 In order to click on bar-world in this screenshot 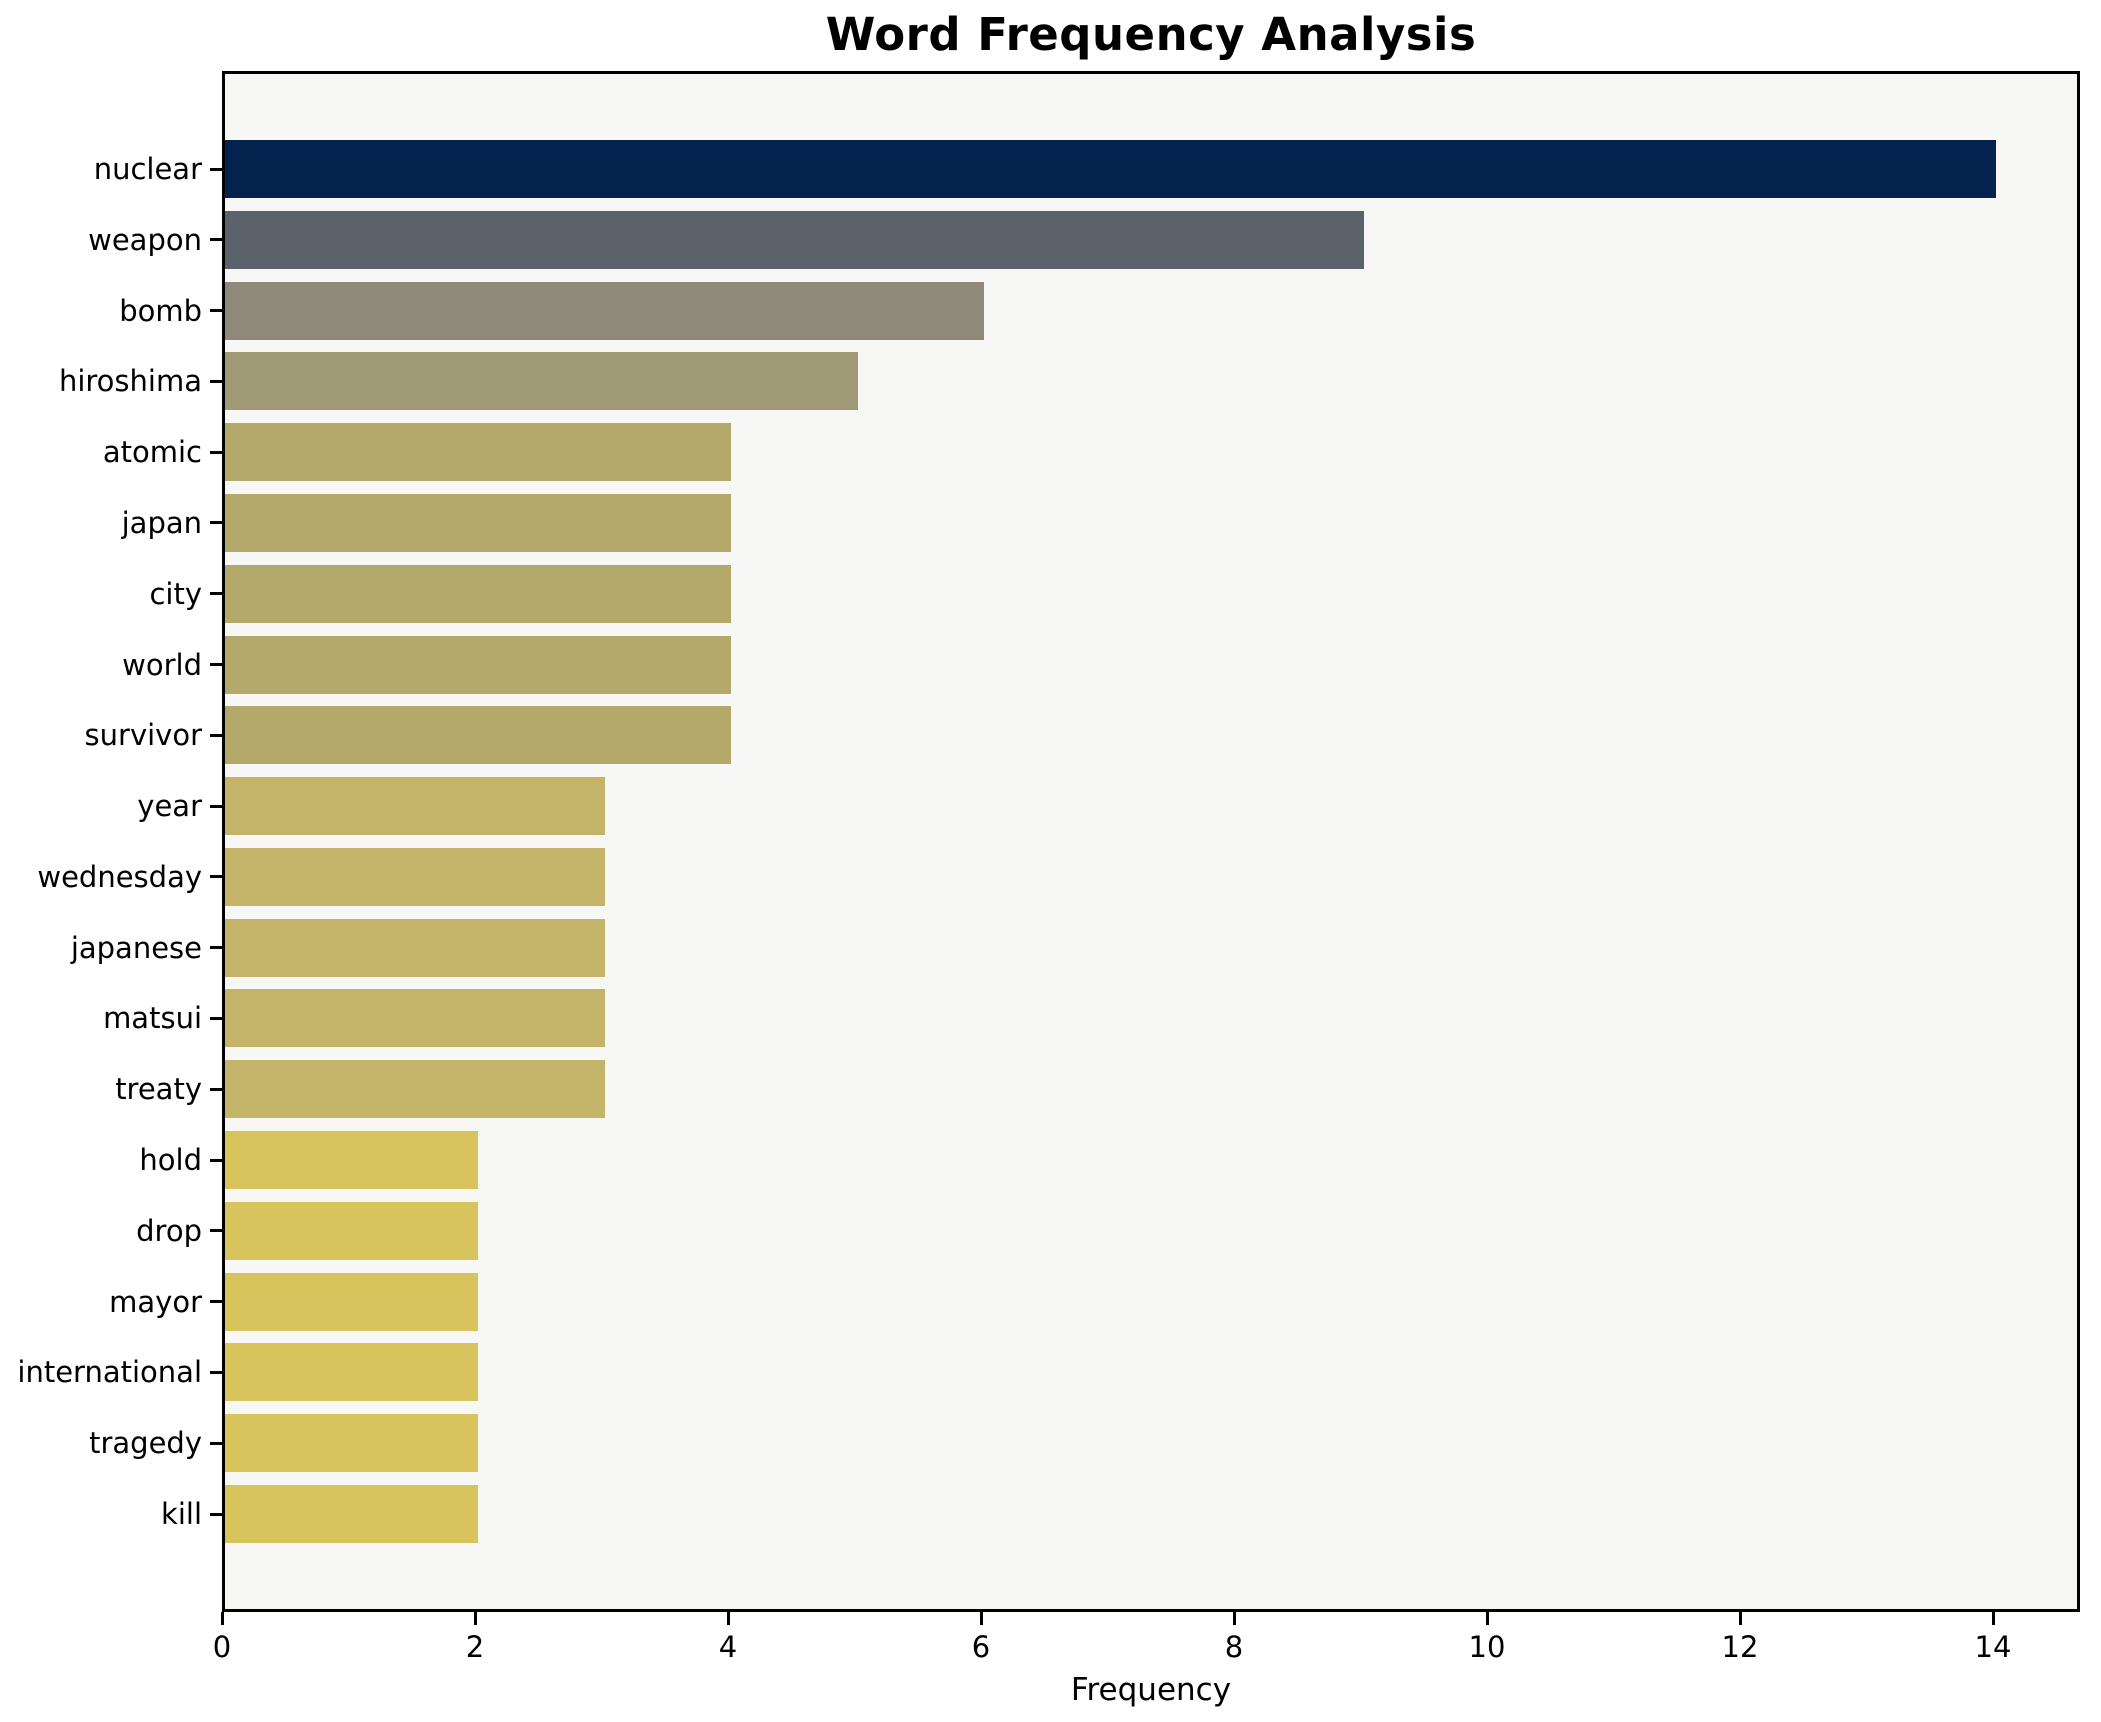, I will do `click(478, 664)`.